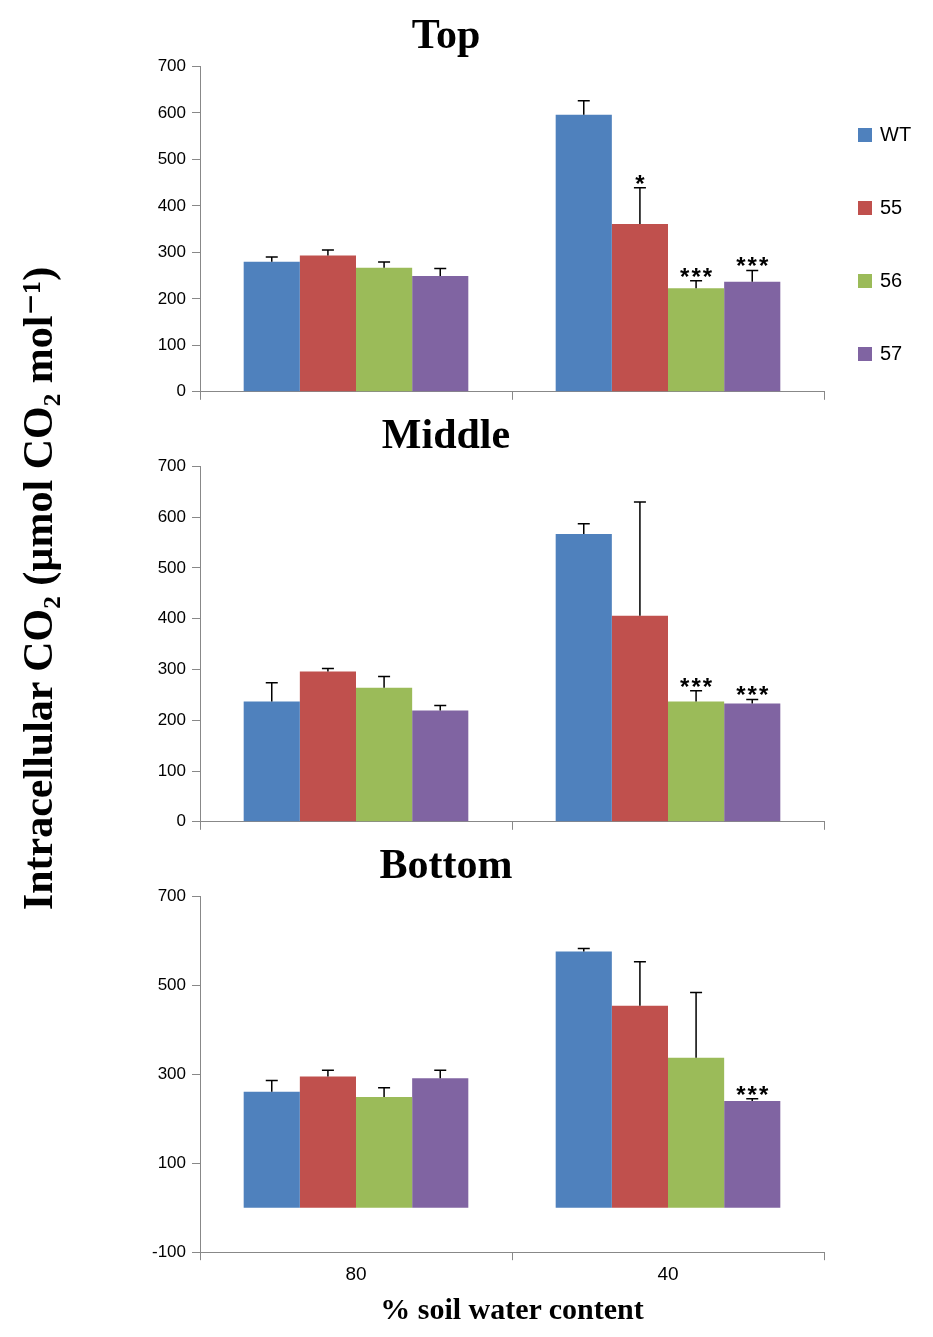 The width and height of the screenshot is (933, 1337). What do you see at coordinates (891, 280) in the screenshot?
I see `legend-label: 56` at bounding box center [891, 280].